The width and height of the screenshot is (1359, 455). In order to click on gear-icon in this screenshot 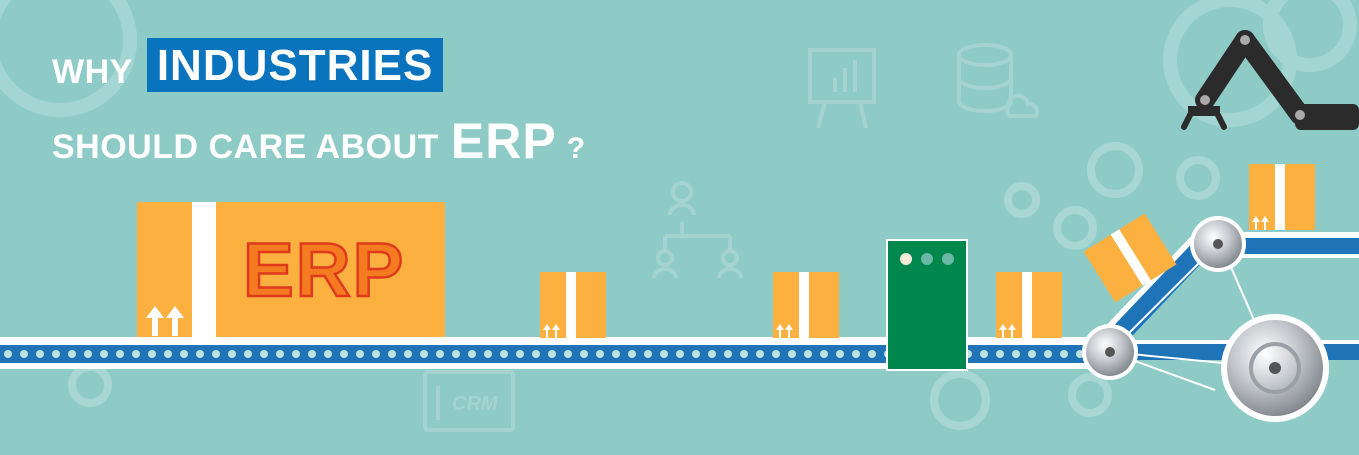, I will do `click(1205, 319)`.